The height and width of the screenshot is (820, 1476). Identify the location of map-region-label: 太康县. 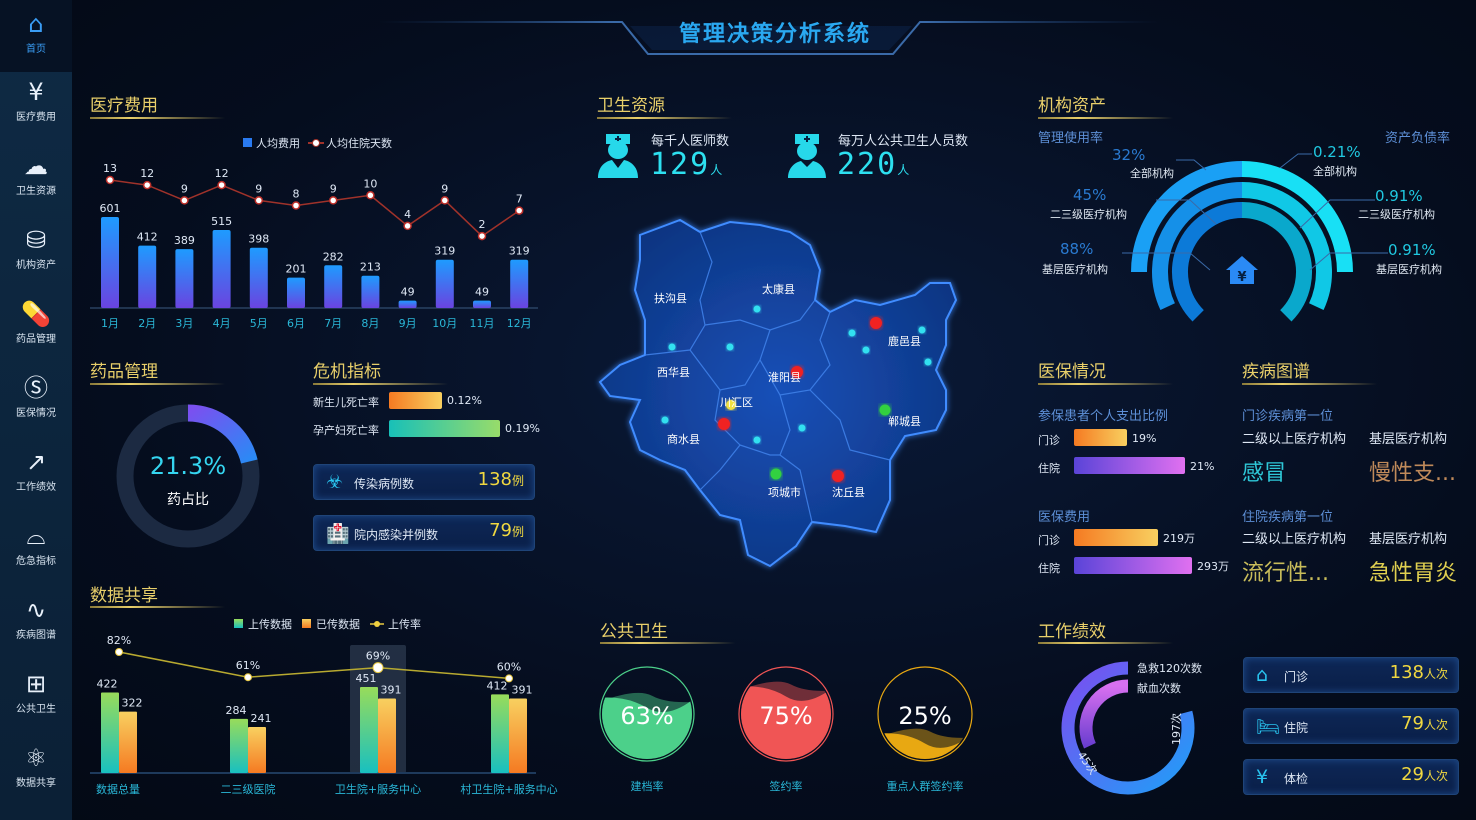
(778, 289).